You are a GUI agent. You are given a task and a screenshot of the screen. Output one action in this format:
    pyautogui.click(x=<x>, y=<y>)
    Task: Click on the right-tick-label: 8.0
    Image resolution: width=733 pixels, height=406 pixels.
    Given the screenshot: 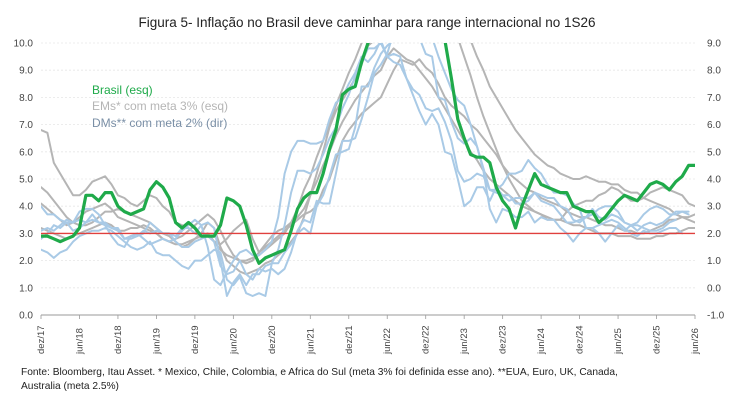 What is the action you would take?
    pyautogui.click(x=714, y=71)
    